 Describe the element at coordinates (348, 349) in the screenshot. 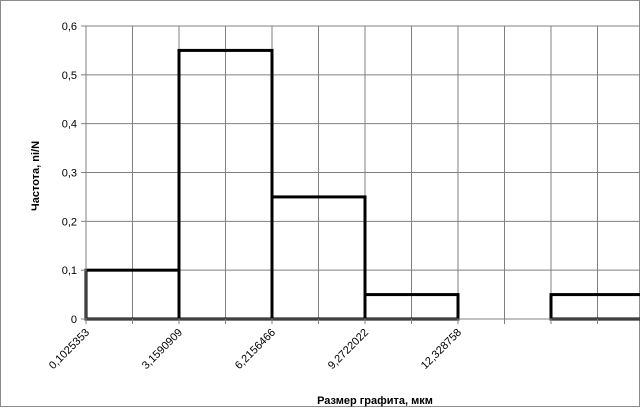

I see `x-tick-label: 9,2722022` at that location.